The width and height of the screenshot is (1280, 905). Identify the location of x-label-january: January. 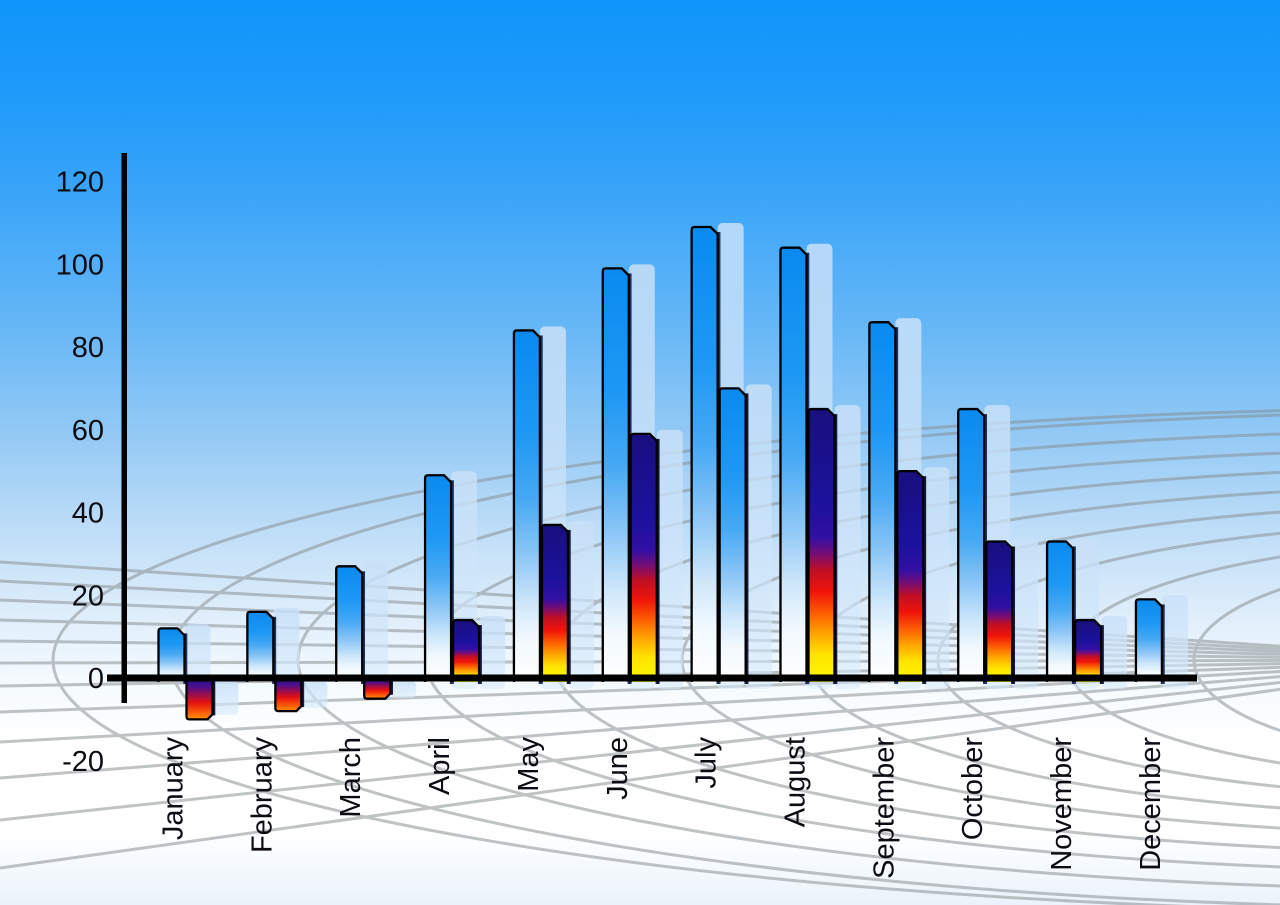
(174, 789).